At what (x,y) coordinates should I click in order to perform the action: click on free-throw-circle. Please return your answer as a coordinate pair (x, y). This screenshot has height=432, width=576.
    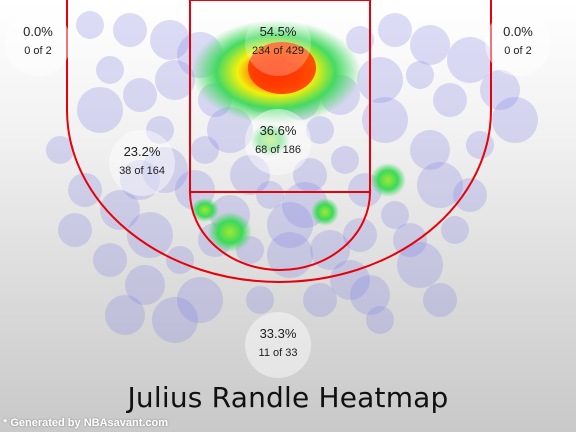
    Looking at the image, I should click on (280, 231).